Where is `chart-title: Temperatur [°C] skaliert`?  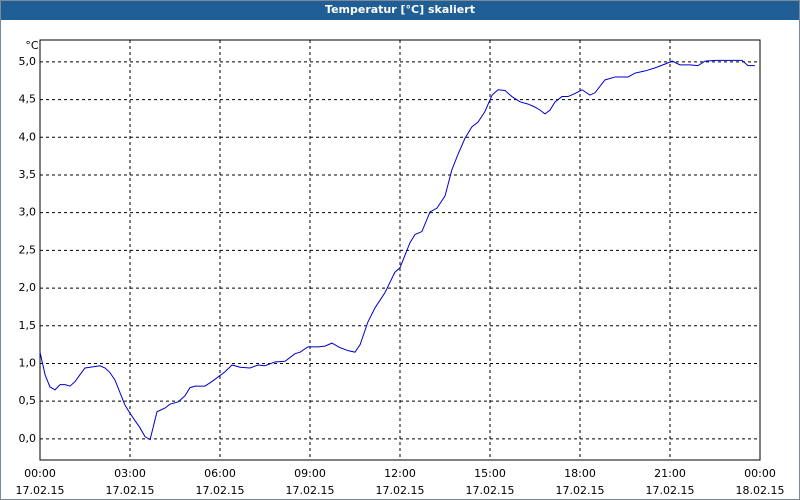 chart-title: Temperatur [°C] skaliert is located at coordinates (400, 9).